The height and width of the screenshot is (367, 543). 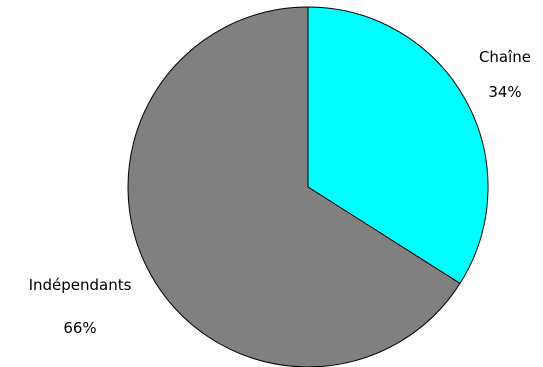 What do you see at coordinates (79, 328) in the screenshot?
I see `slice-label-independants-percent: 66%` at bounding box center [79, 328].